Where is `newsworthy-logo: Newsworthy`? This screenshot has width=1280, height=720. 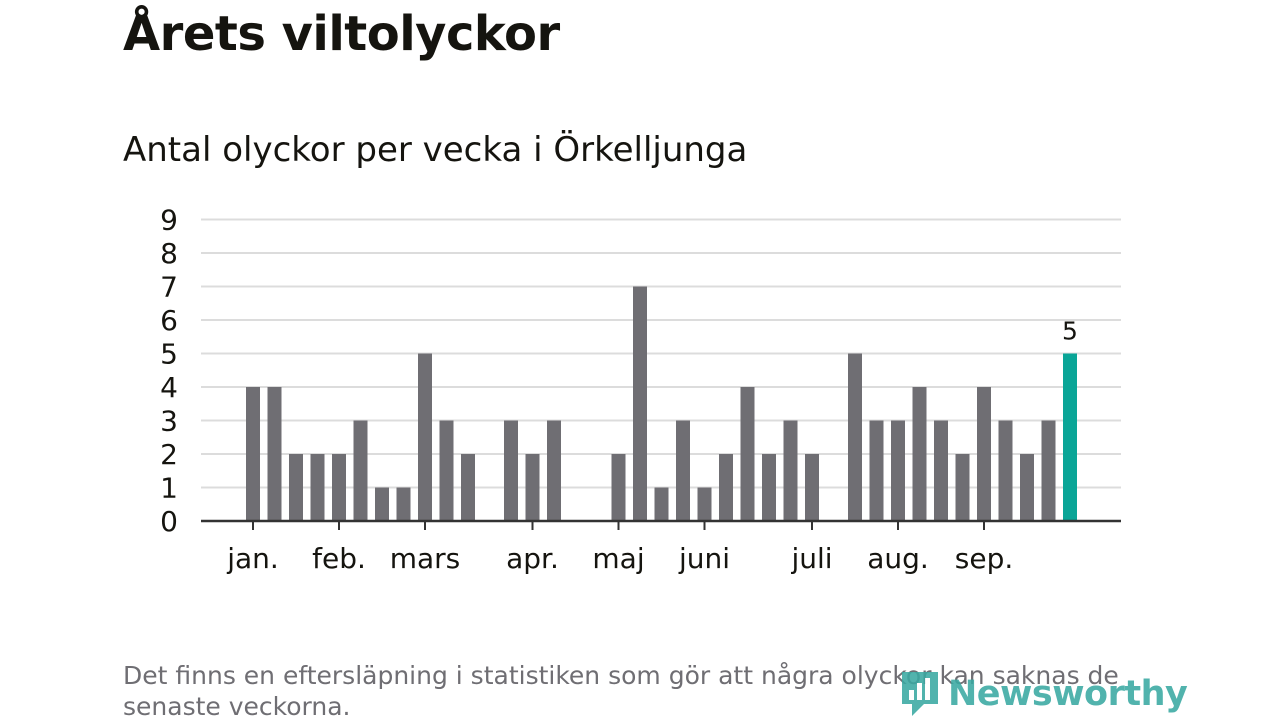 newsworthy-logo: Newsworthy is located at coordinates (1043, 694).